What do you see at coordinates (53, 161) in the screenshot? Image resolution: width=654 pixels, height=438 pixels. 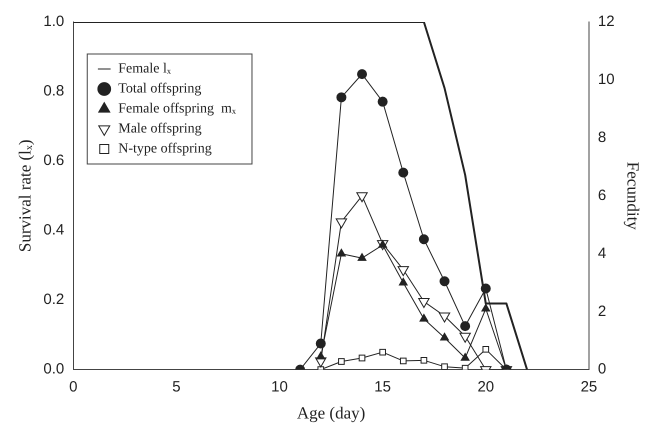 I see `y-tick-label: 0.6` at bounding box center [53, 161].